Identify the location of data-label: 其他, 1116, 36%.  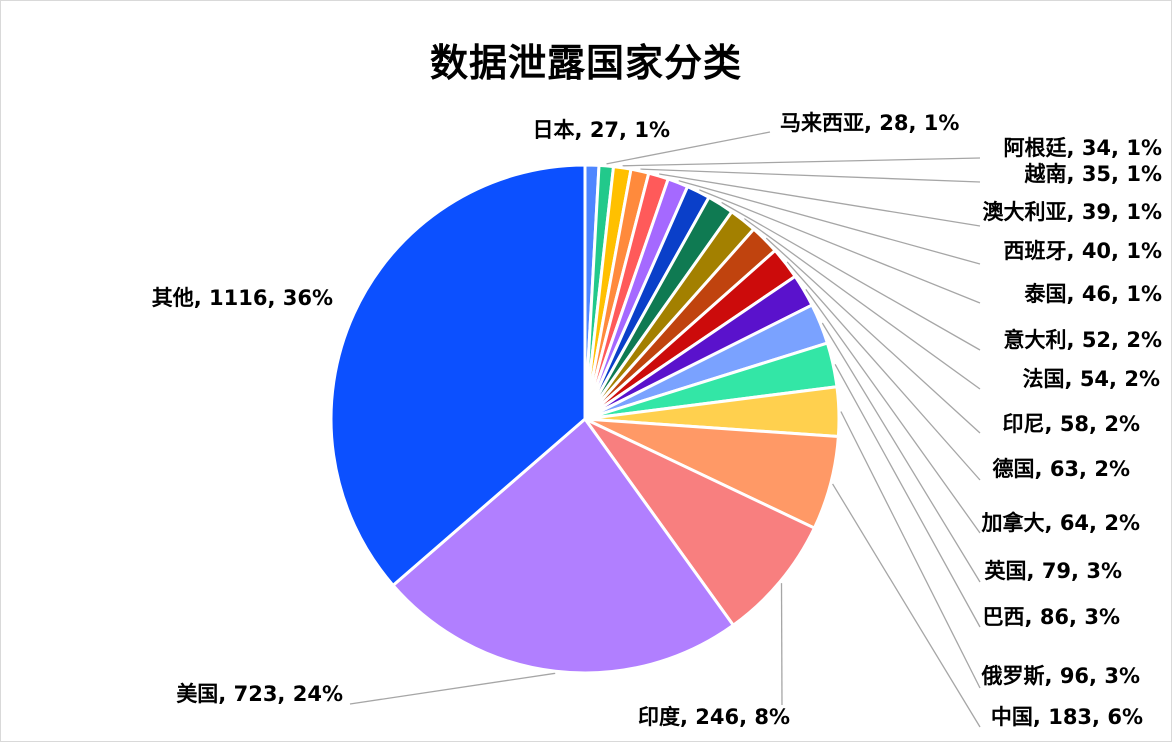
(242, 298).